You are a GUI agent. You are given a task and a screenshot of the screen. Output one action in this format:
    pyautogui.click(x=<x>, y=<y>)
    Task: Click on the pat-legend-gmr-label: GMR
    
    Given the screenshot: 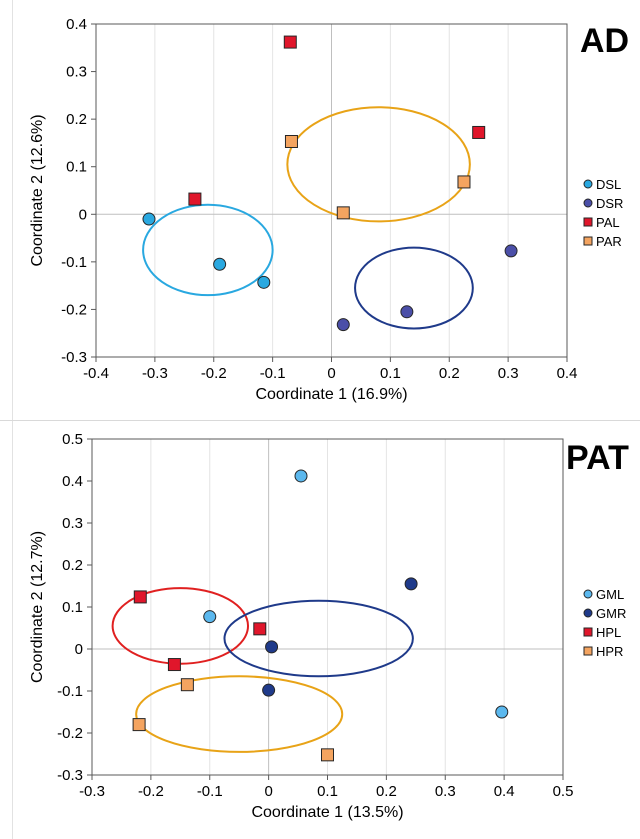 What is the action you would take?
    pyautogui.click(x=611, y=613)
    